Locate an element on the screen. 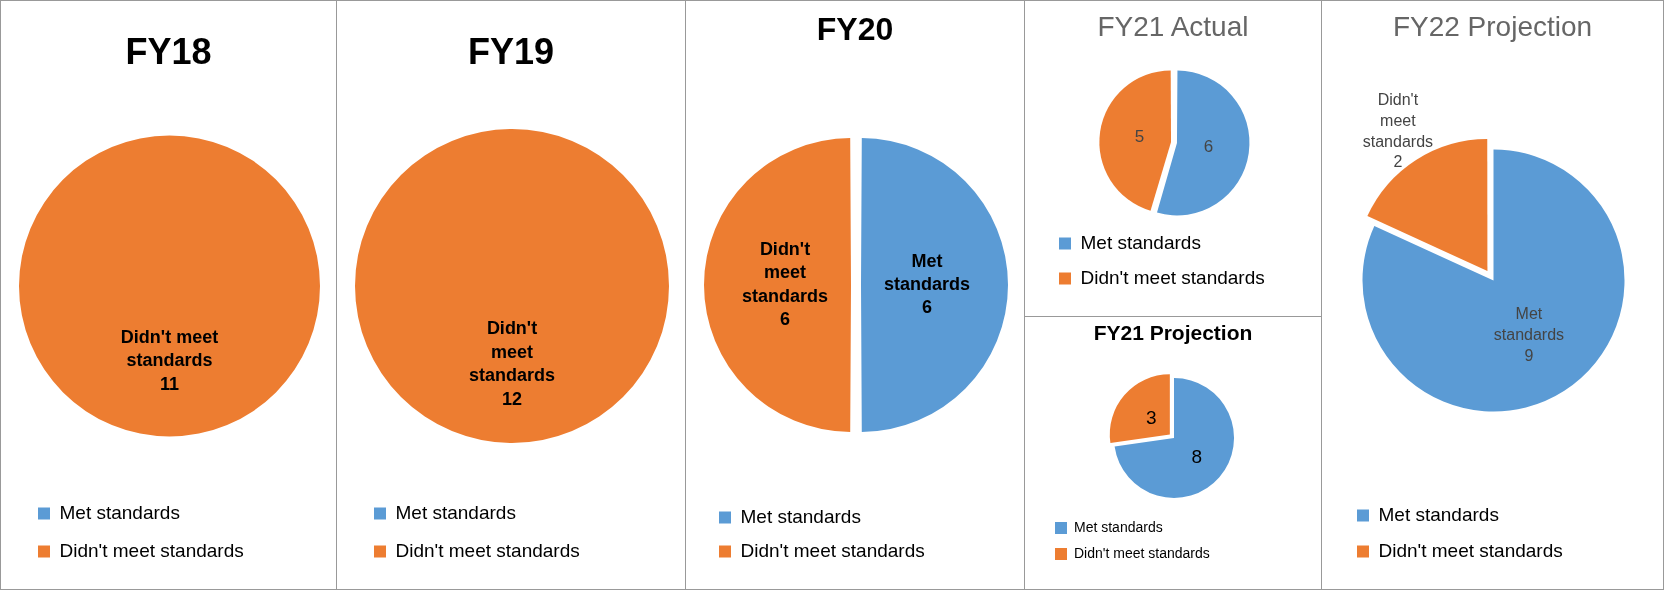 The height and width of the screenshot is (590, 1664). data-label: Didn't meet standards 6 is located at coordinates (785, 284).